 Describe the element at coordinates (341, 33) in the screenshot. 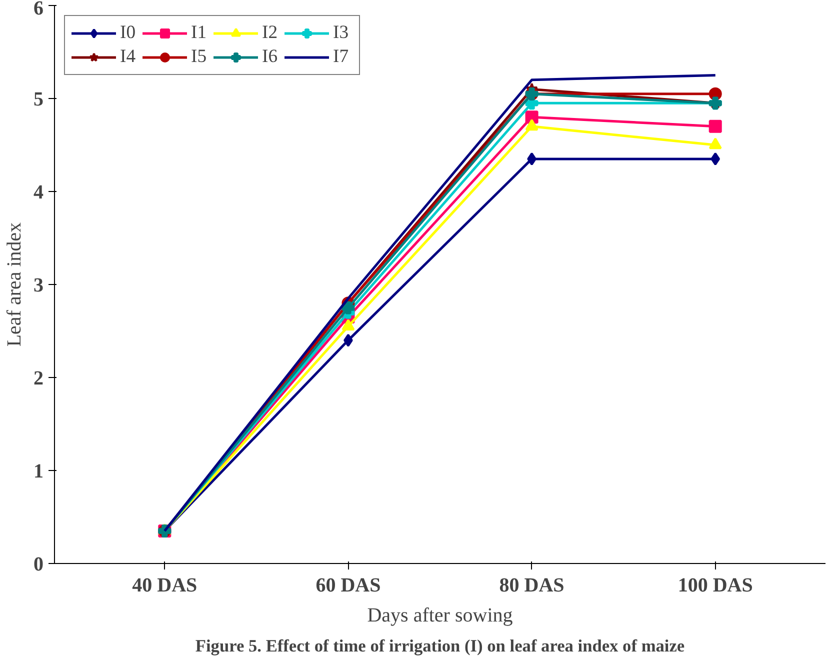

I see `legend-label: I3` at that location.